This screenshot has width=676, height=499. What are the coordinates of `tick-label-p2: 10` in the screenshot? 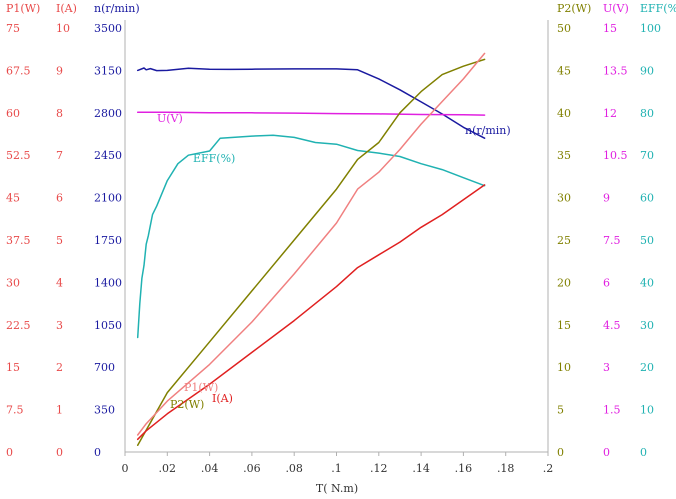 It's located at (564, 367).